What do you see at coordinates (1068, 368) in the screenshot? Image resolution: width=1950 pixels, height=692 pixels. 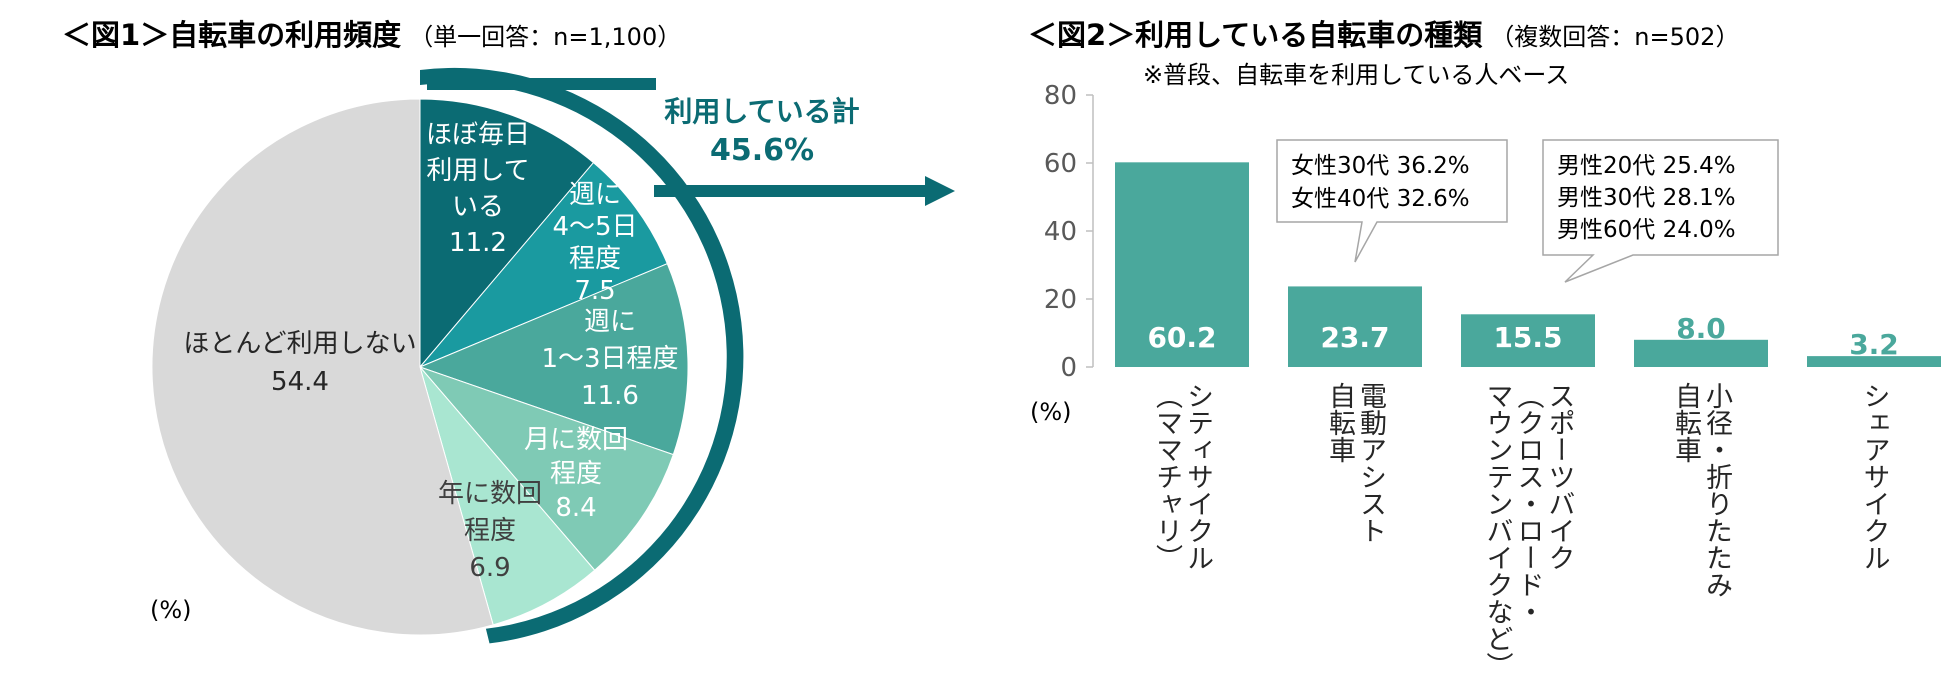 I see `y-tick-label: 0` at bounding box center [1068, 368].